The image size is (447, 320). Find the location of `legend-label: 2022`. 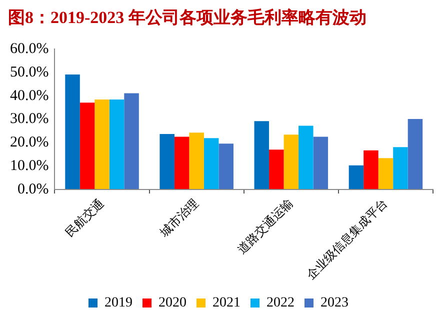

legend-label: 2022 is located at coordinates (280, 303).